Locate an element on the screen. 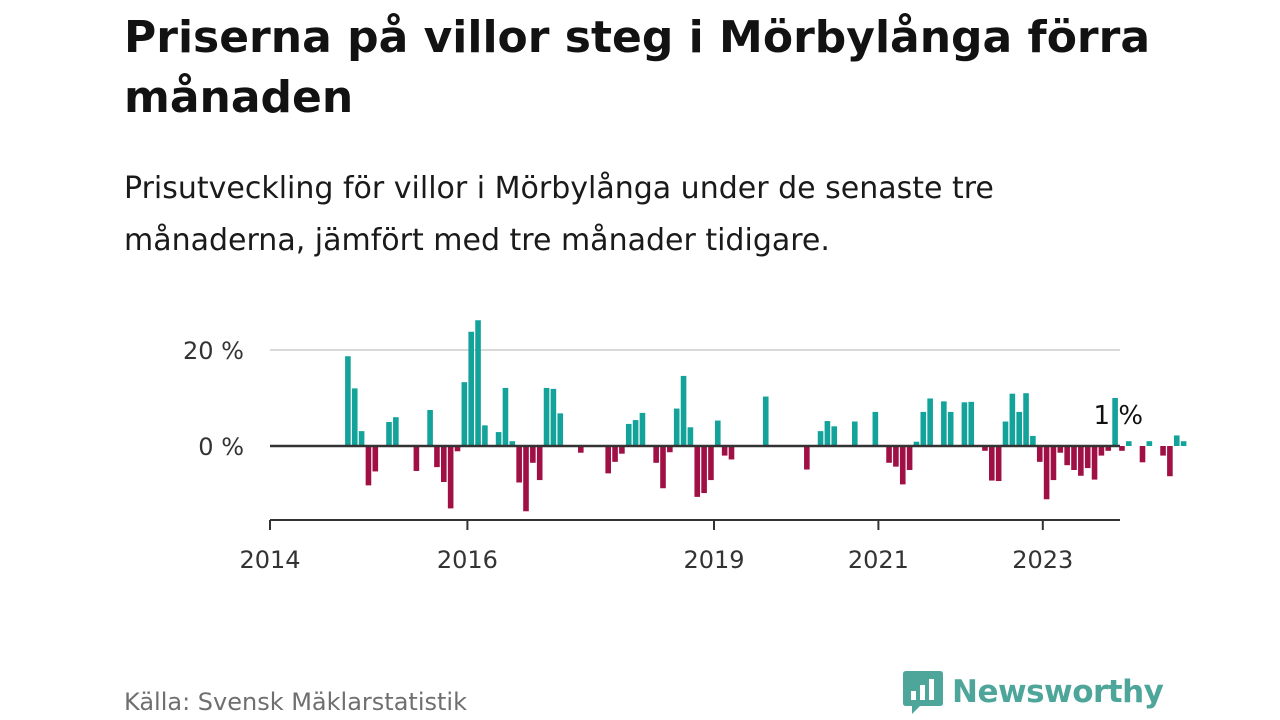 The height and width of the screenshot is (720, 1280). source-note: Källa: Svensk Mäklarstatistik is located at coordinates (295, 702).